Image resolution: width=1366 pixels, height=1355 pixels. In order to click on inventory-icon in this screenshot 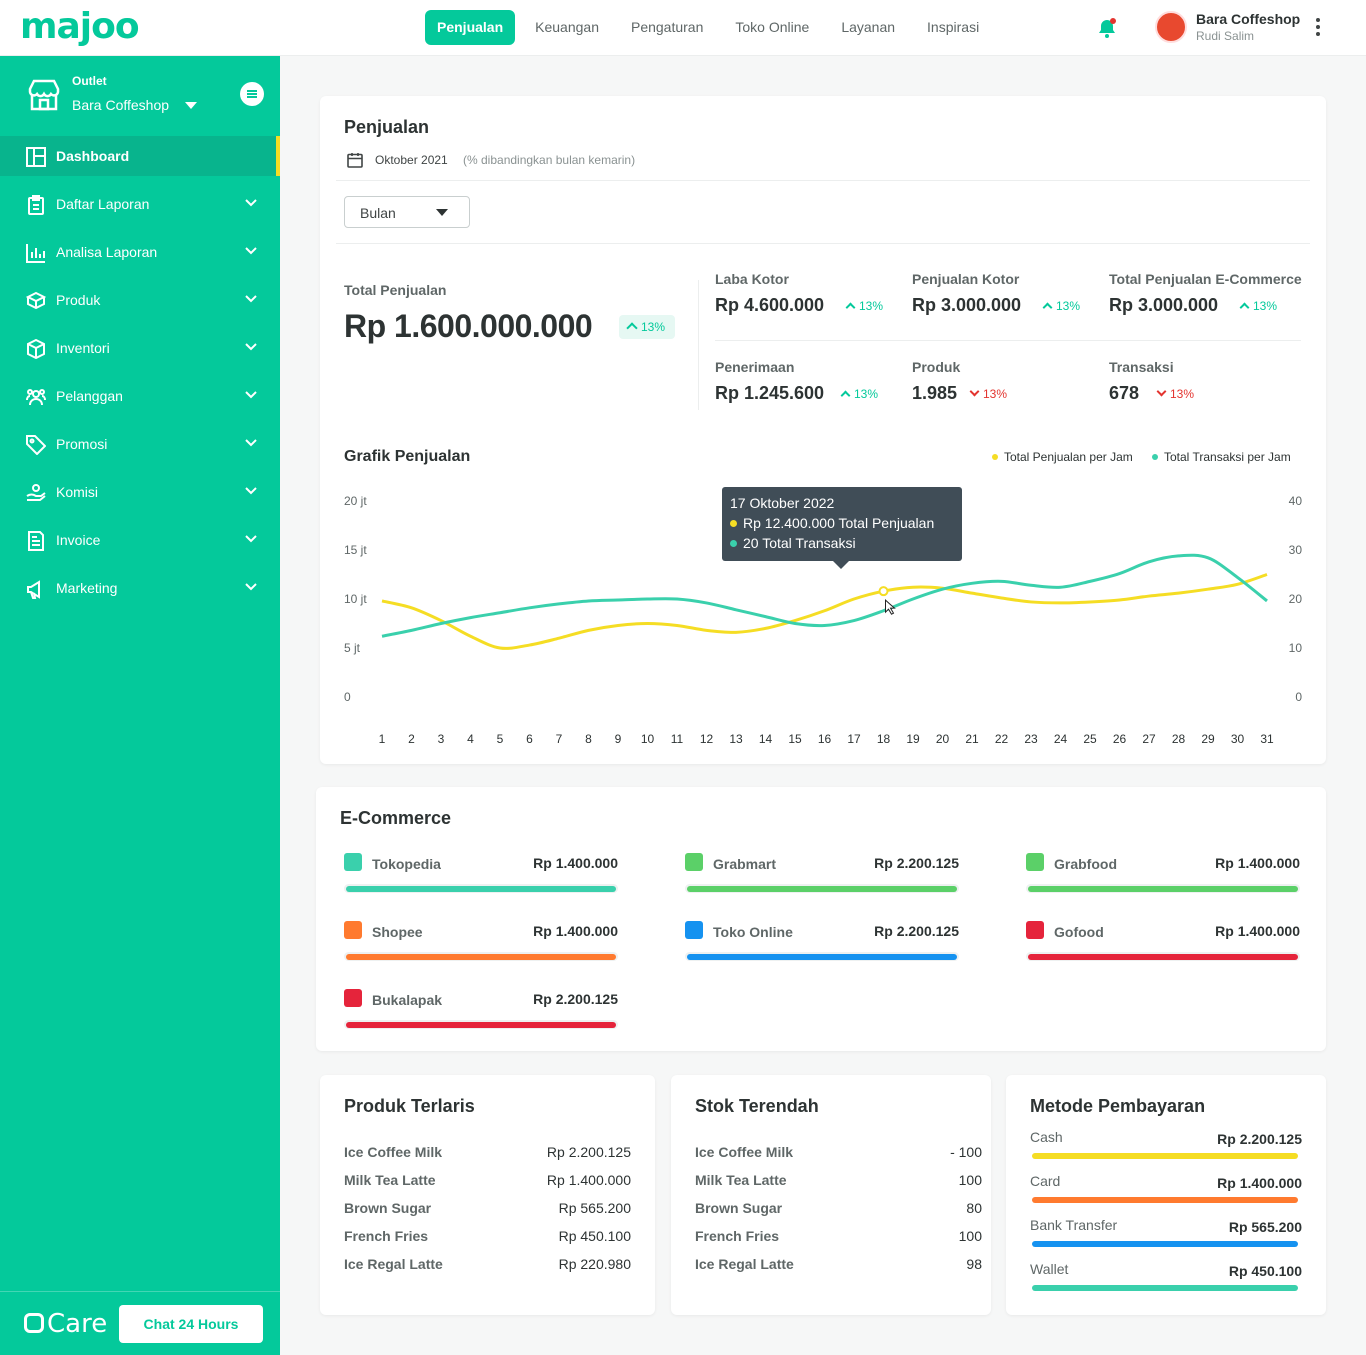, I will do `click(36, 349)`.